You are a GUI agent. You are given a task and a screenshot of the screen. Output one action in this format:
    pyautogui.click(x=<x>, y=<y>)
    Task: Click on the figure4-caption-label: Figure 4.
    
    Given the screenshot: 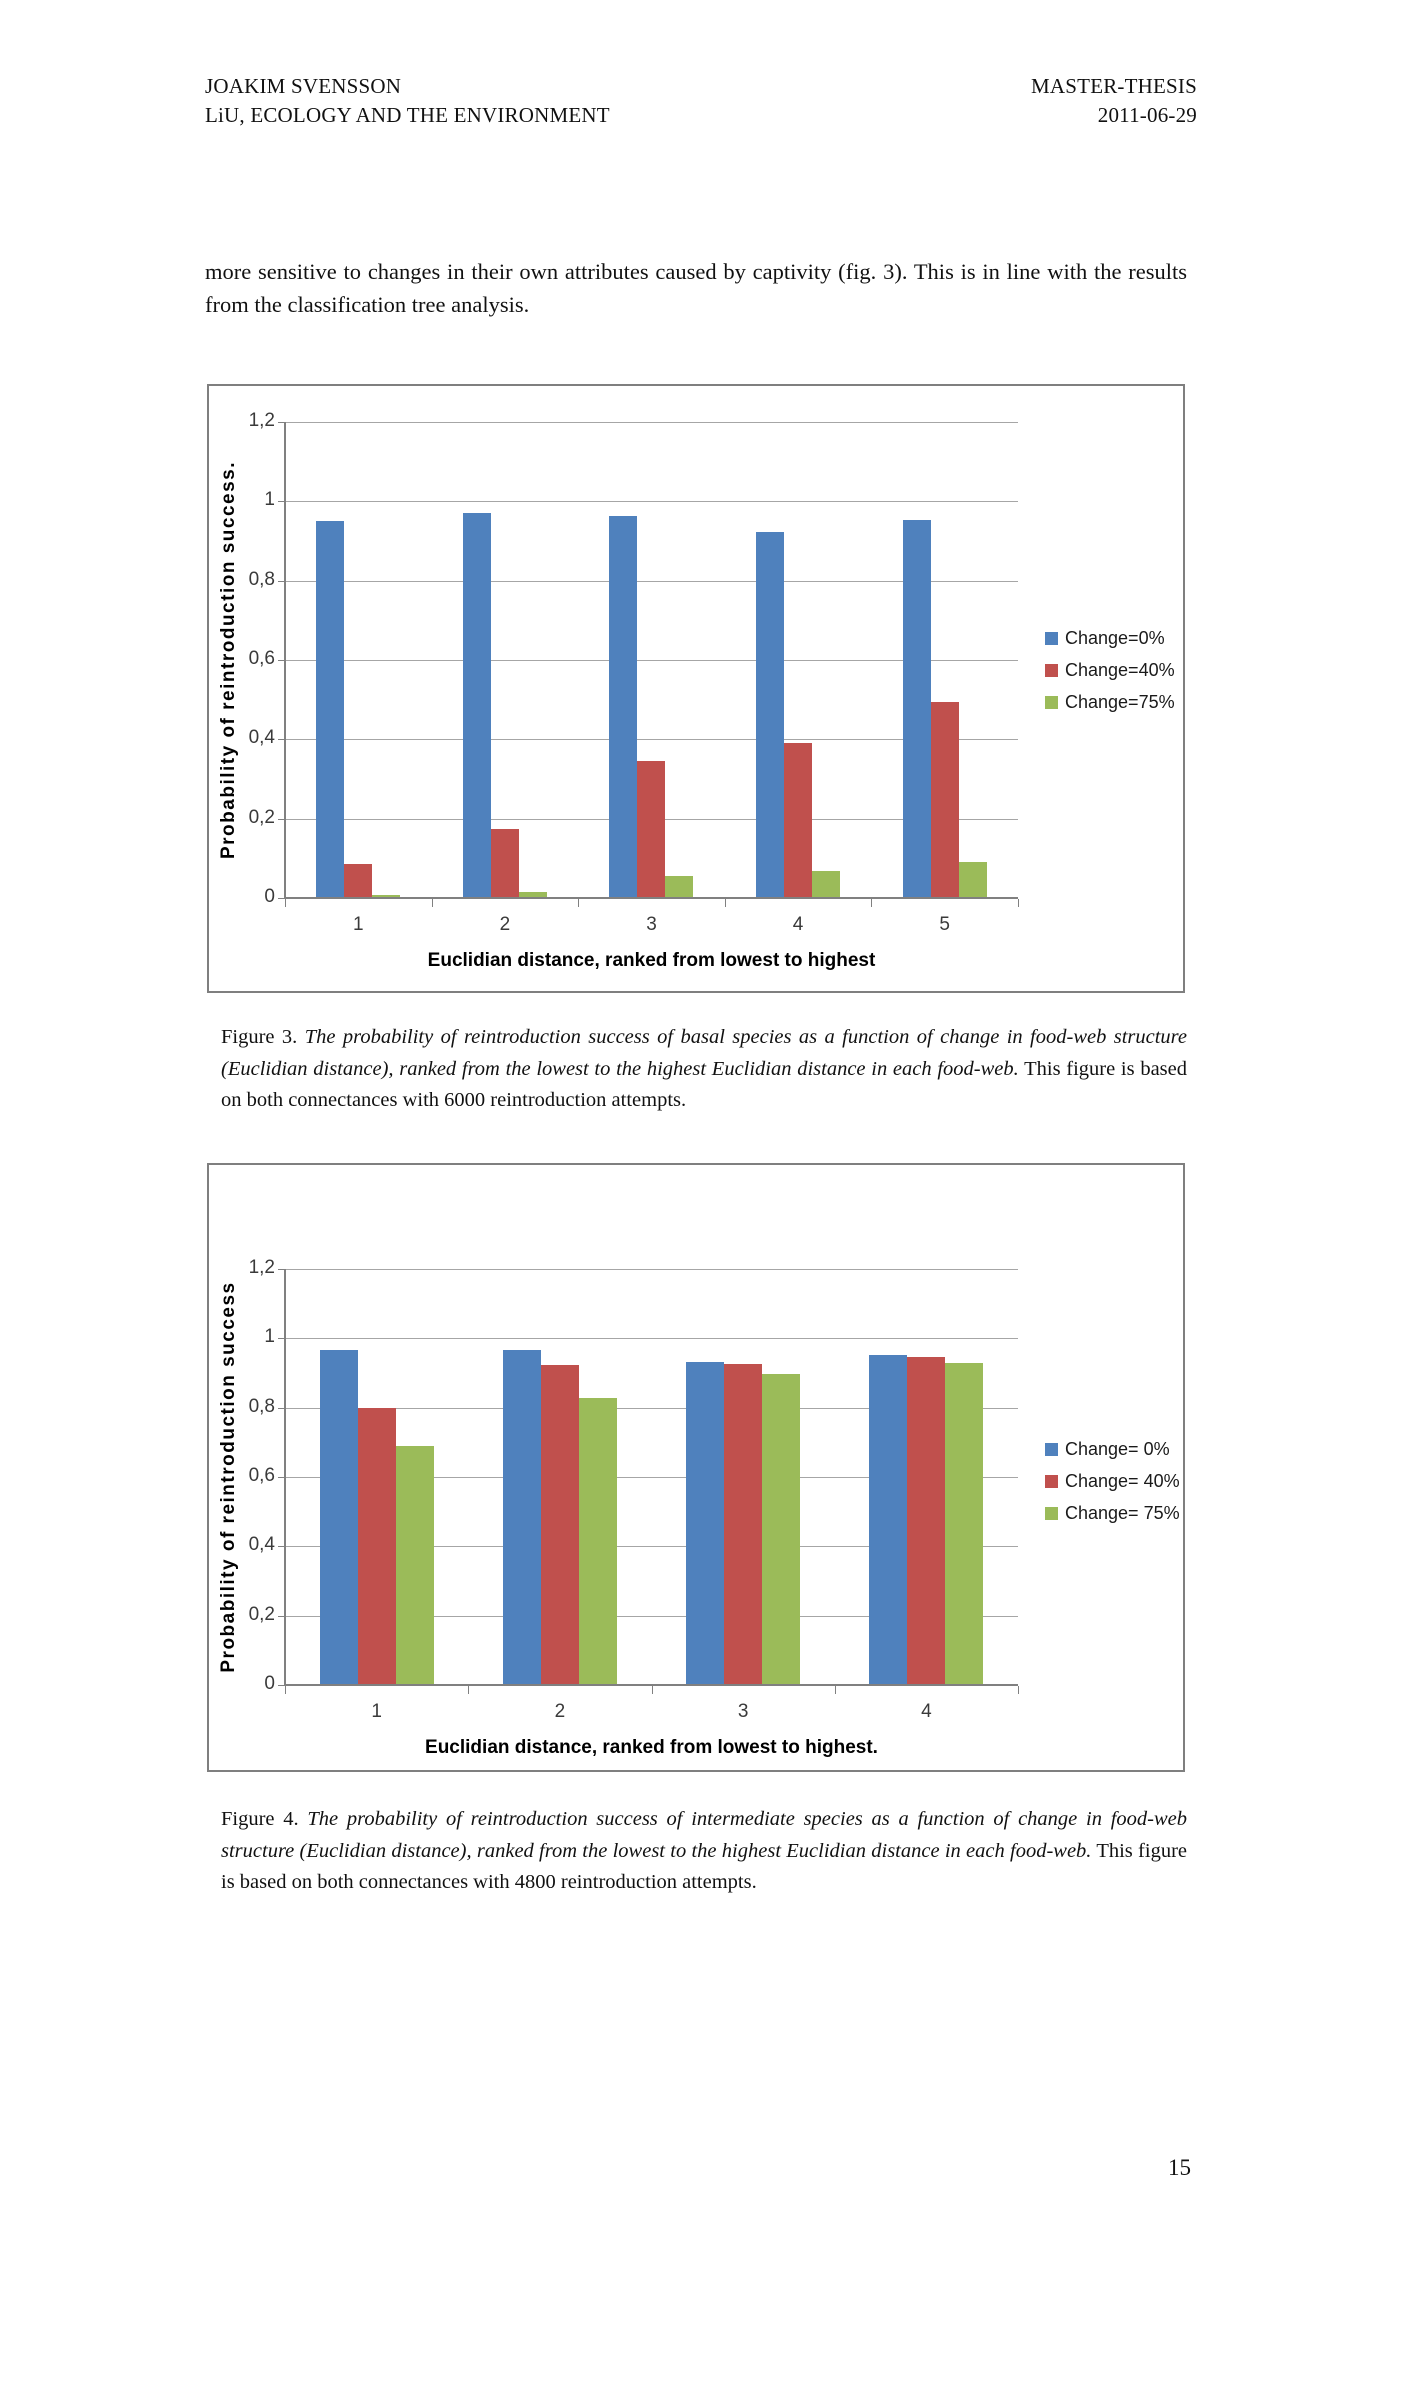 What is the action you would take?
    pyautogui.click(x=264, y=1819)
    